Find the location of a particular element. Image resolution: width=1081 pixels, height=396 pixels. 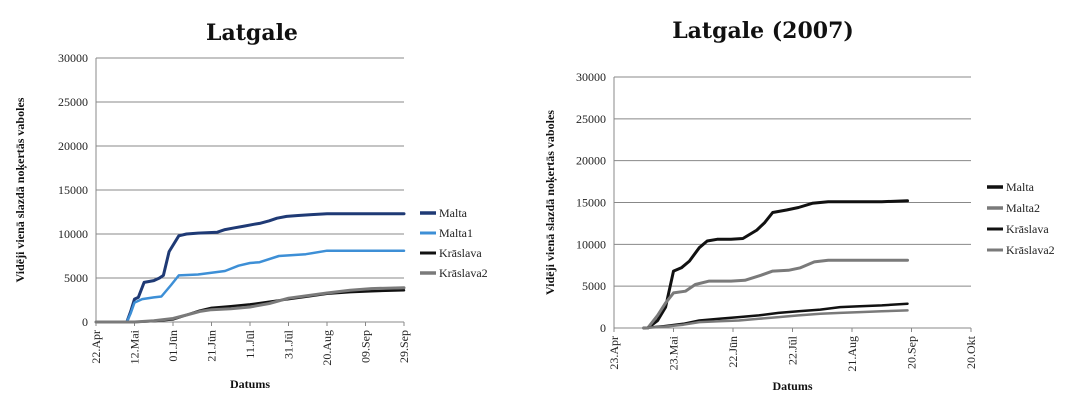

x-tick-label: 12.Mai is located at coordinates (135, 346).